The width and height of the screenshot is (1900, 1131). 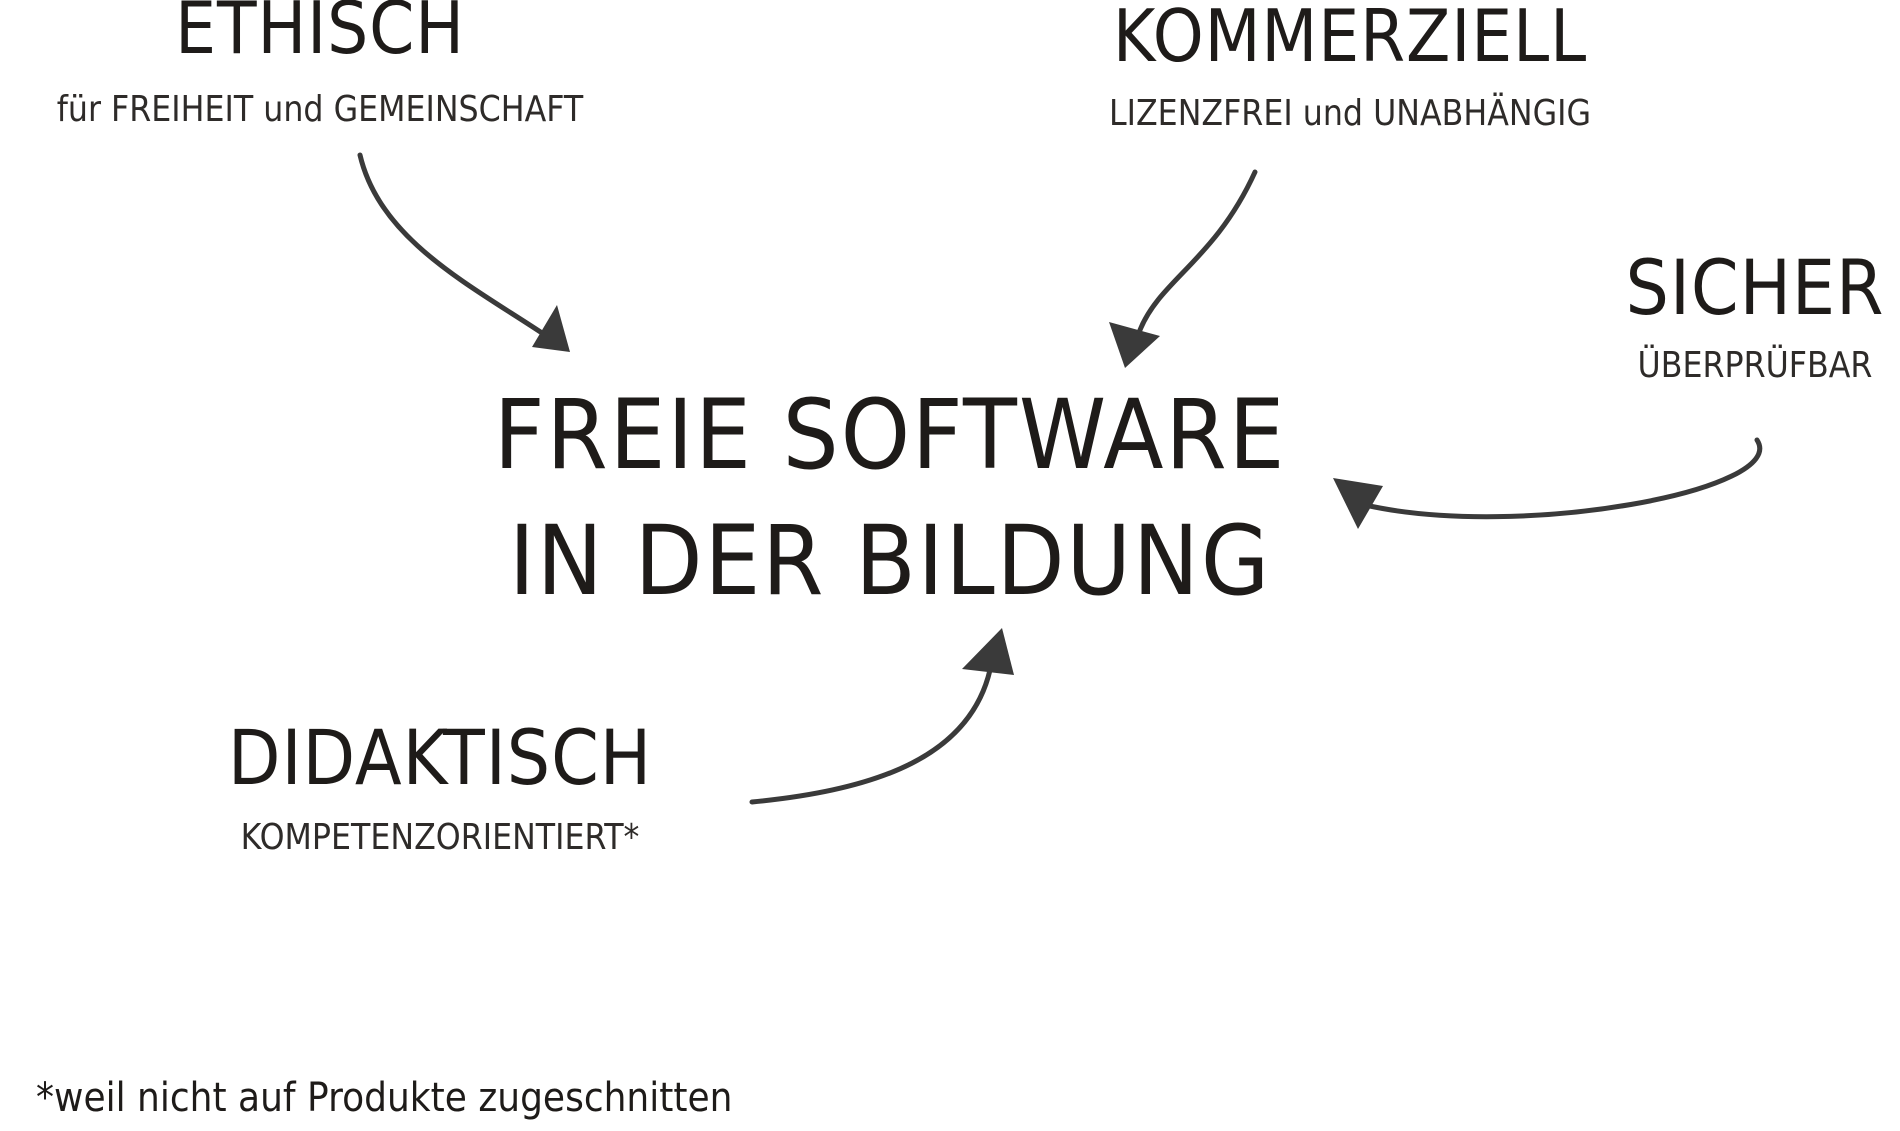 I want to click on node-ethisch-title: ETHISCH, so click(x=320, y=35).